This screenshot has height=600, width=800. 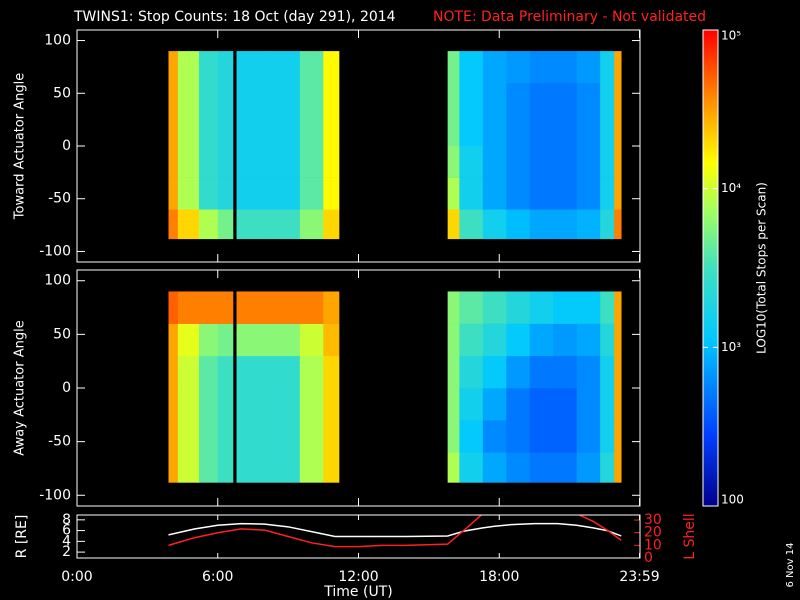 What do you see at coordinates (55, 495) in the screenshot?
I see `y-tick-label: -100` at bounding box center [55, 495].